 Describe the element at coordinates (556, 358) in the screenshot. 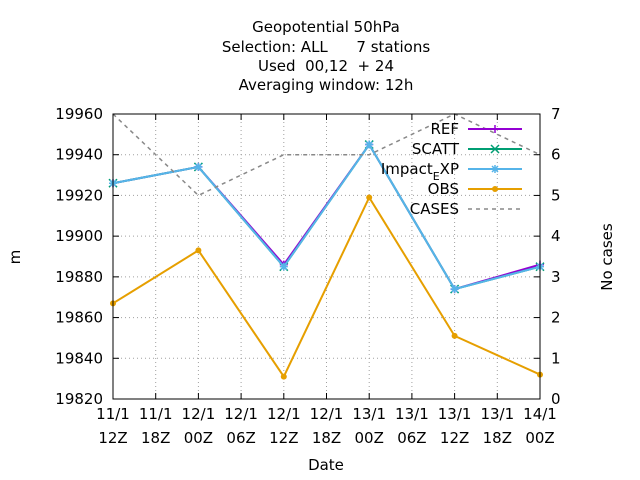

I see `y2-tick-label: 1` at that location.